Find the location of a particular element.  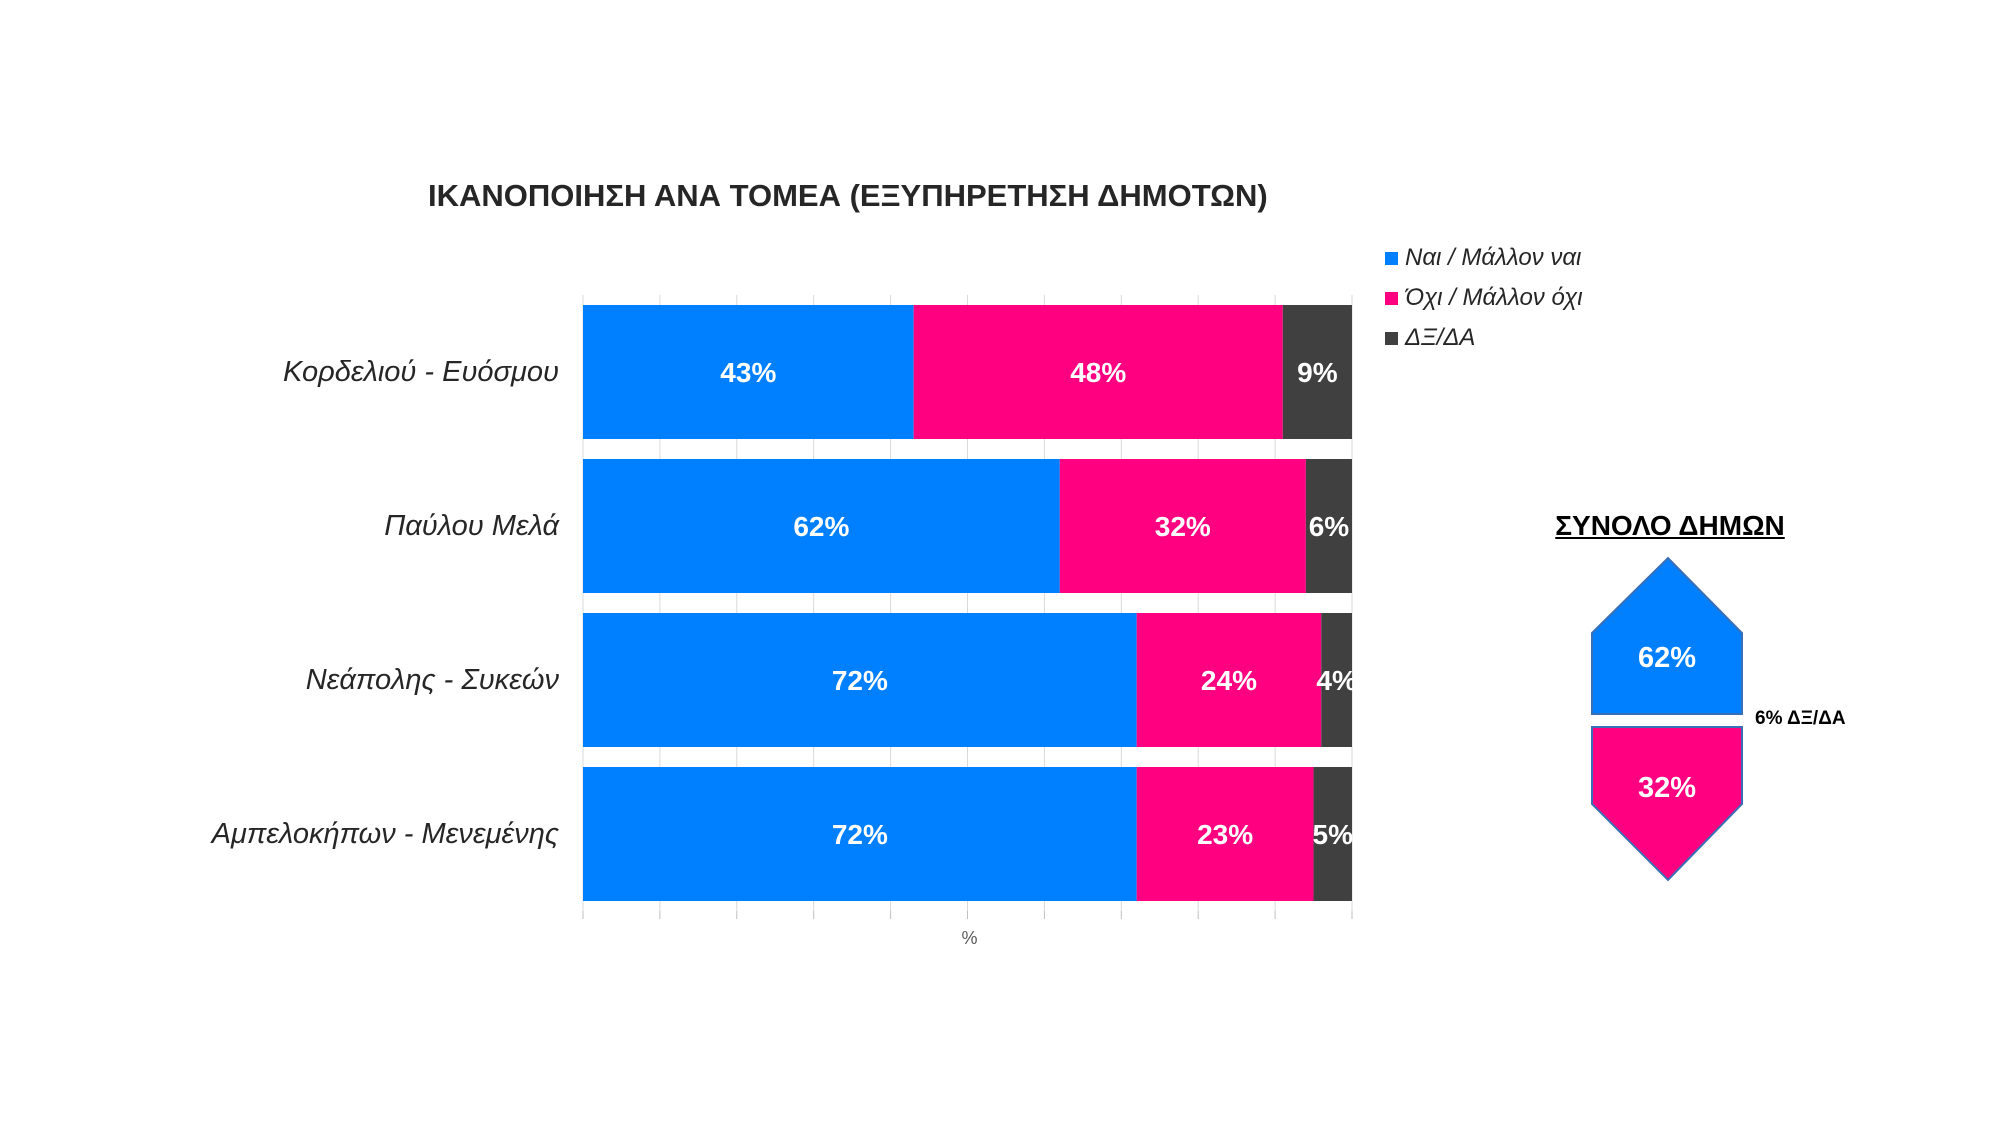

data-label: 4% is located at coordinates (1336, 680).